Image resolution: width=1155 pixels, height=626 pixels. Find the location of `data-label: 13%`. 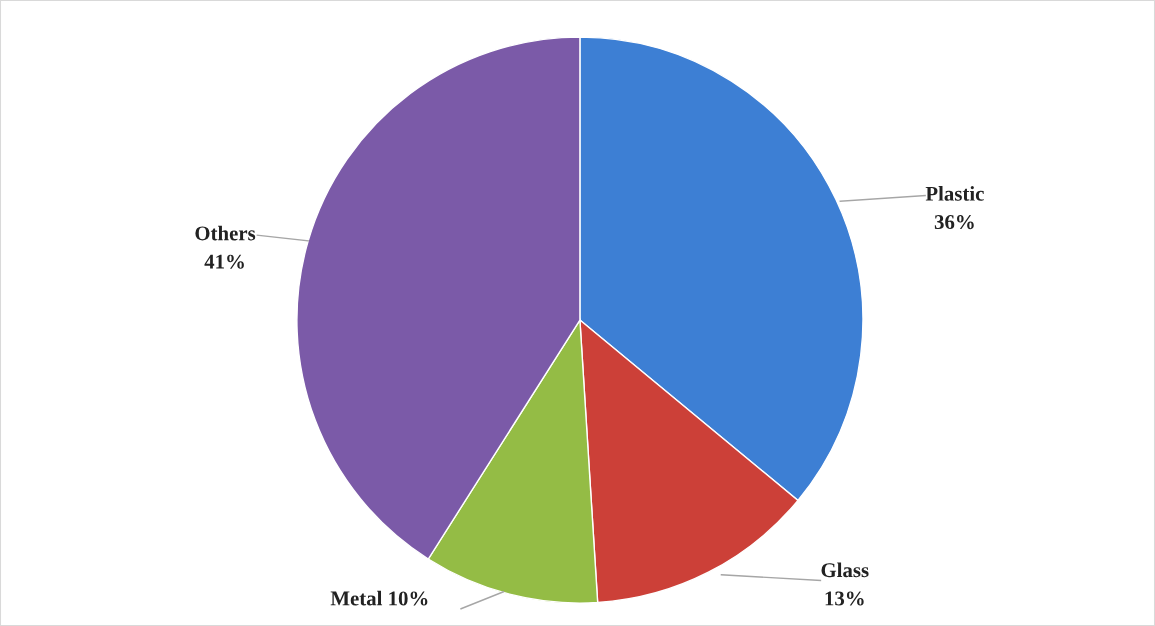

data-label: 13% is located at coordinates (844, 598).